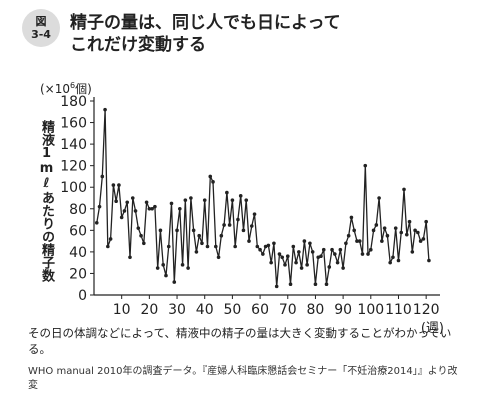 This screenshot has width=478, height=413. I want to click on x-tick-label: 100, so click(370, 310).